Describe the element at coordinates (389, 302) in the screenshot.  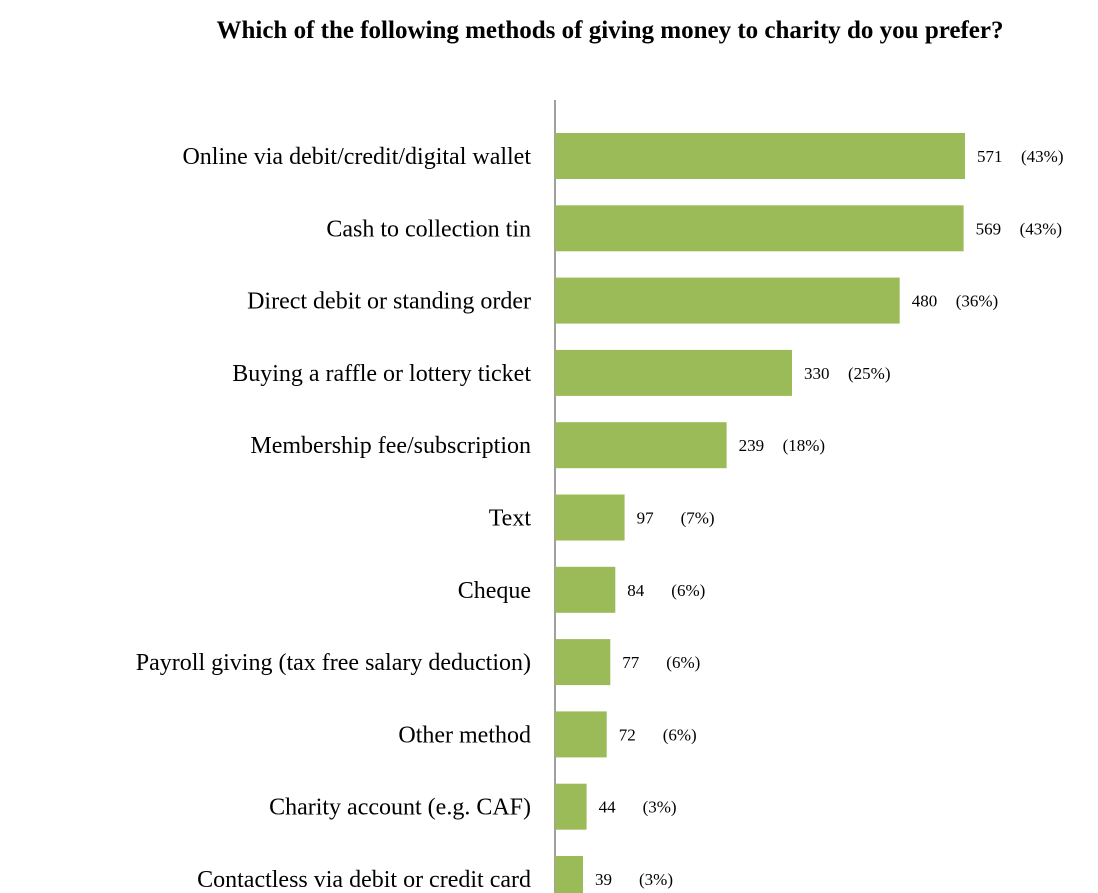
I see `category-label: Direct debit or standing order` at that location.